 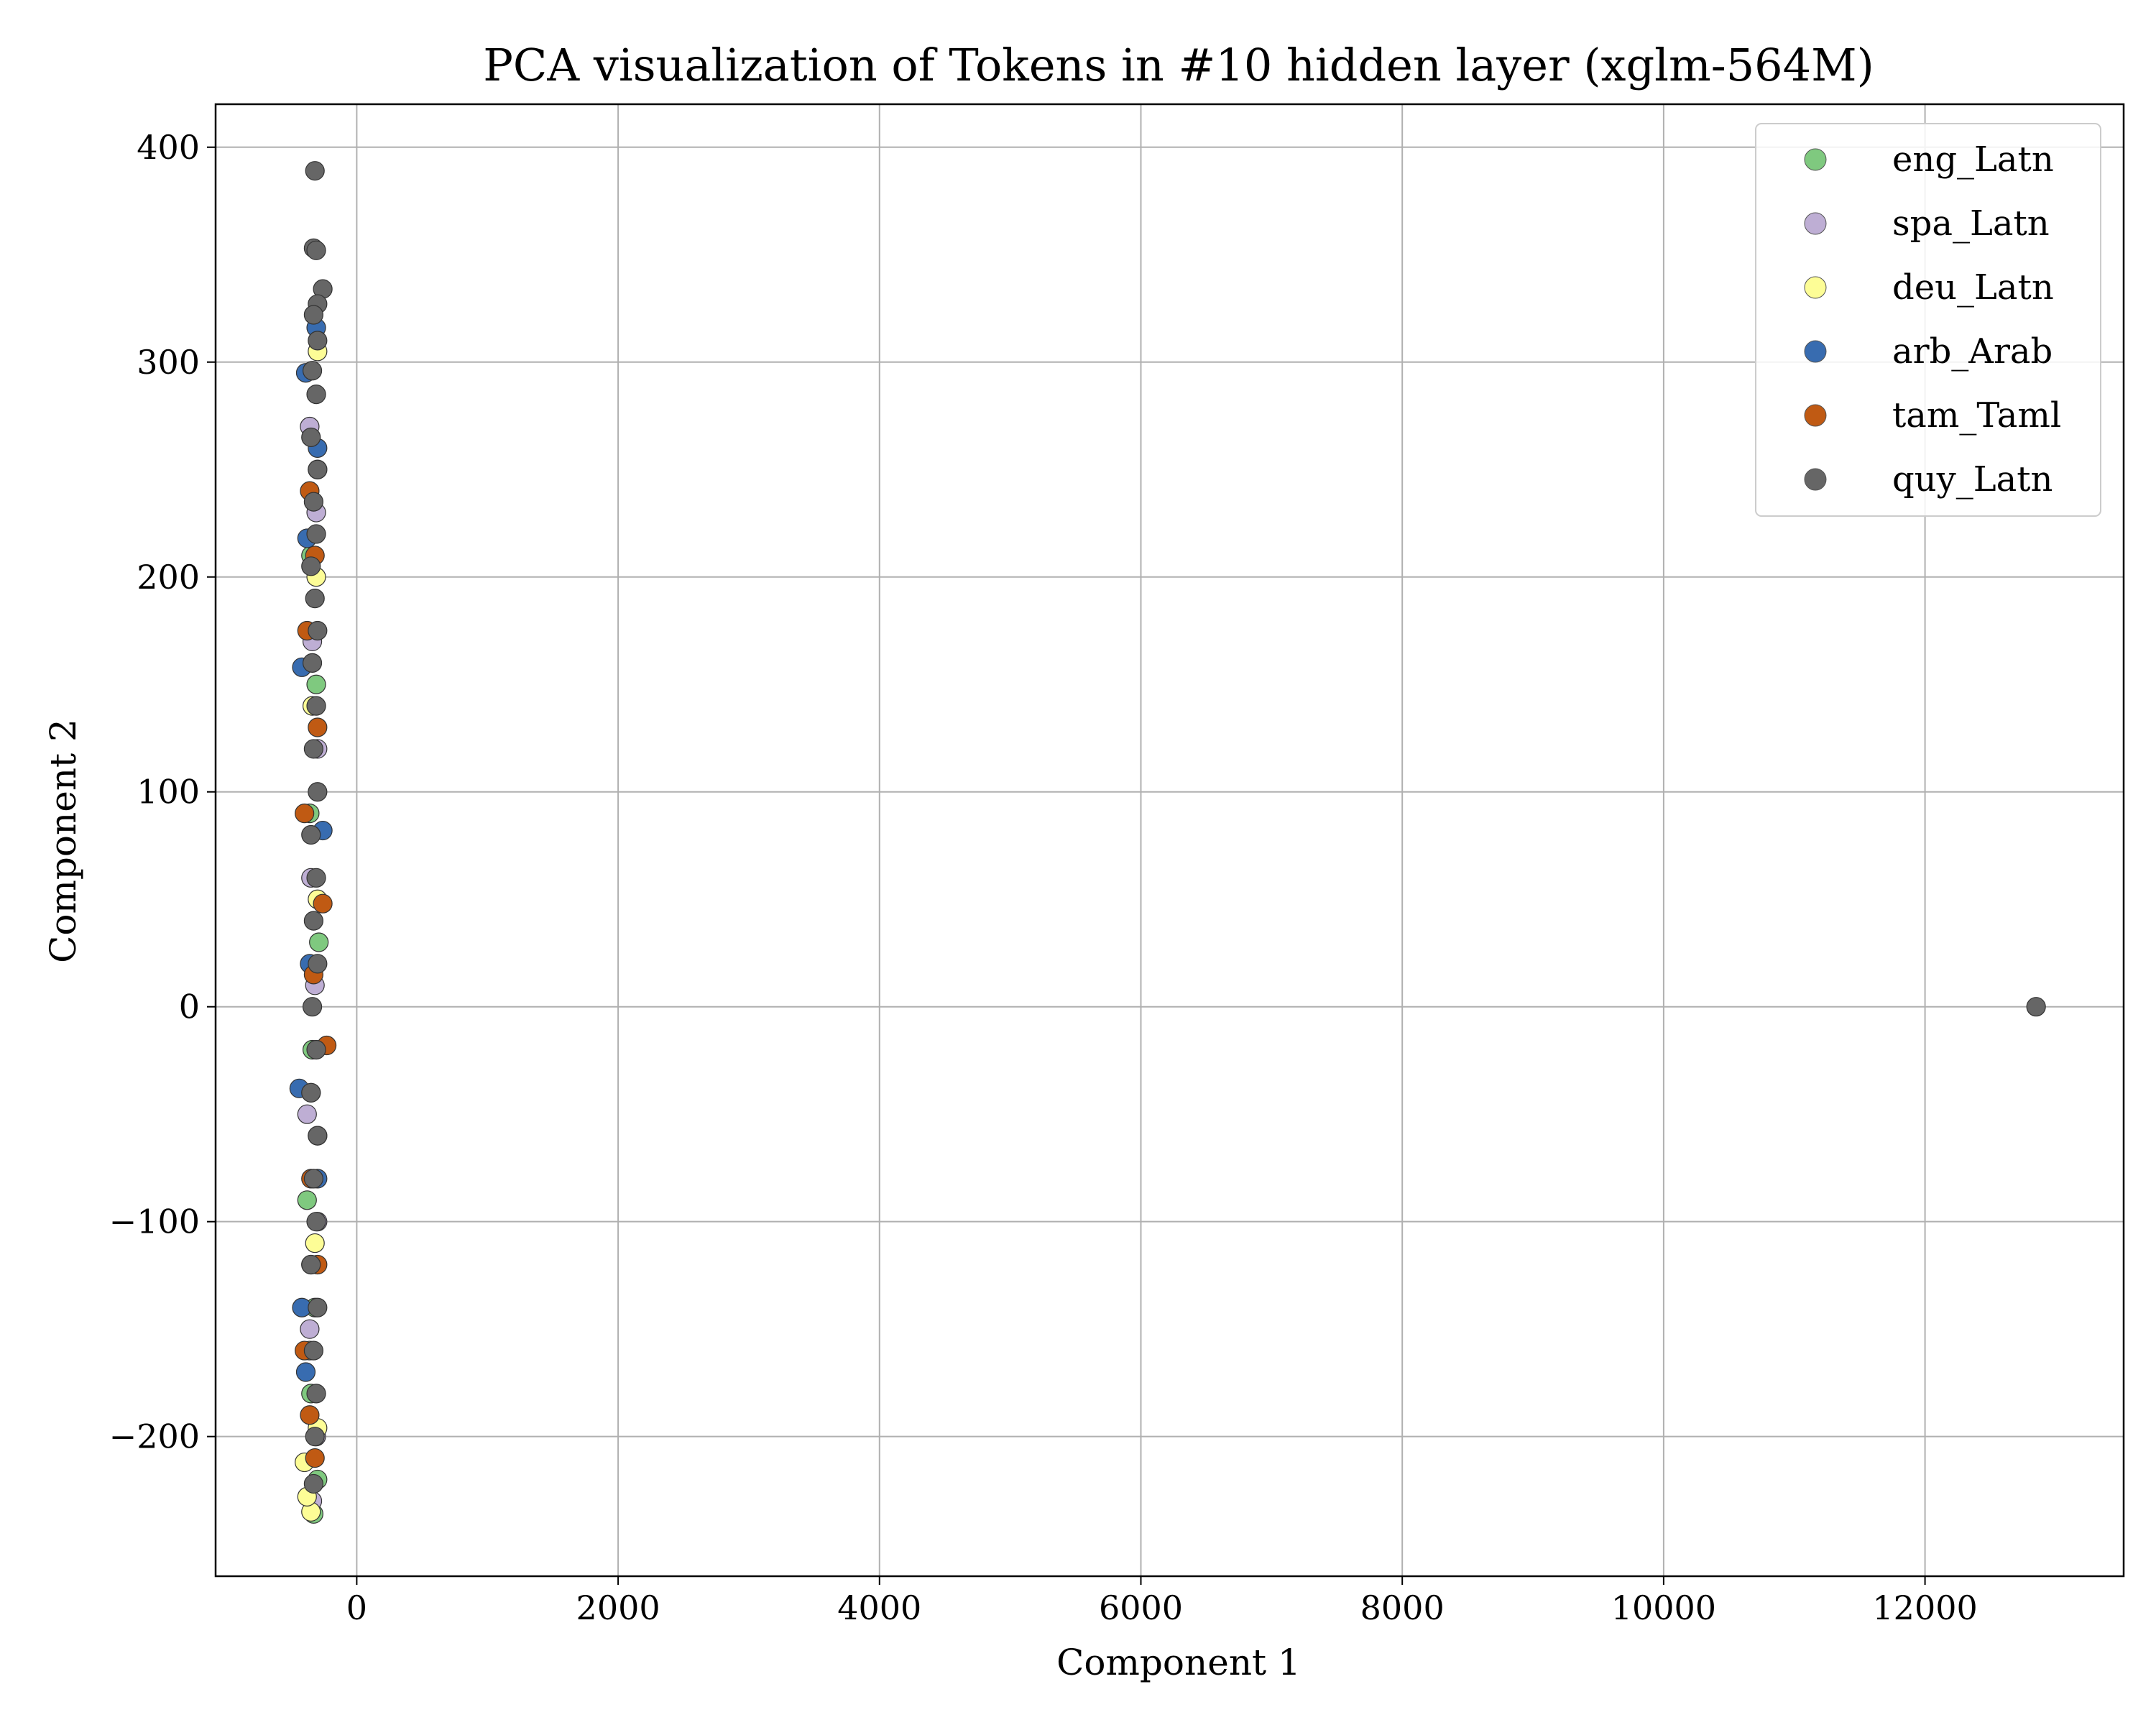 I want to click on x-tick-label: 10000, so click(x=1664, y=1607).